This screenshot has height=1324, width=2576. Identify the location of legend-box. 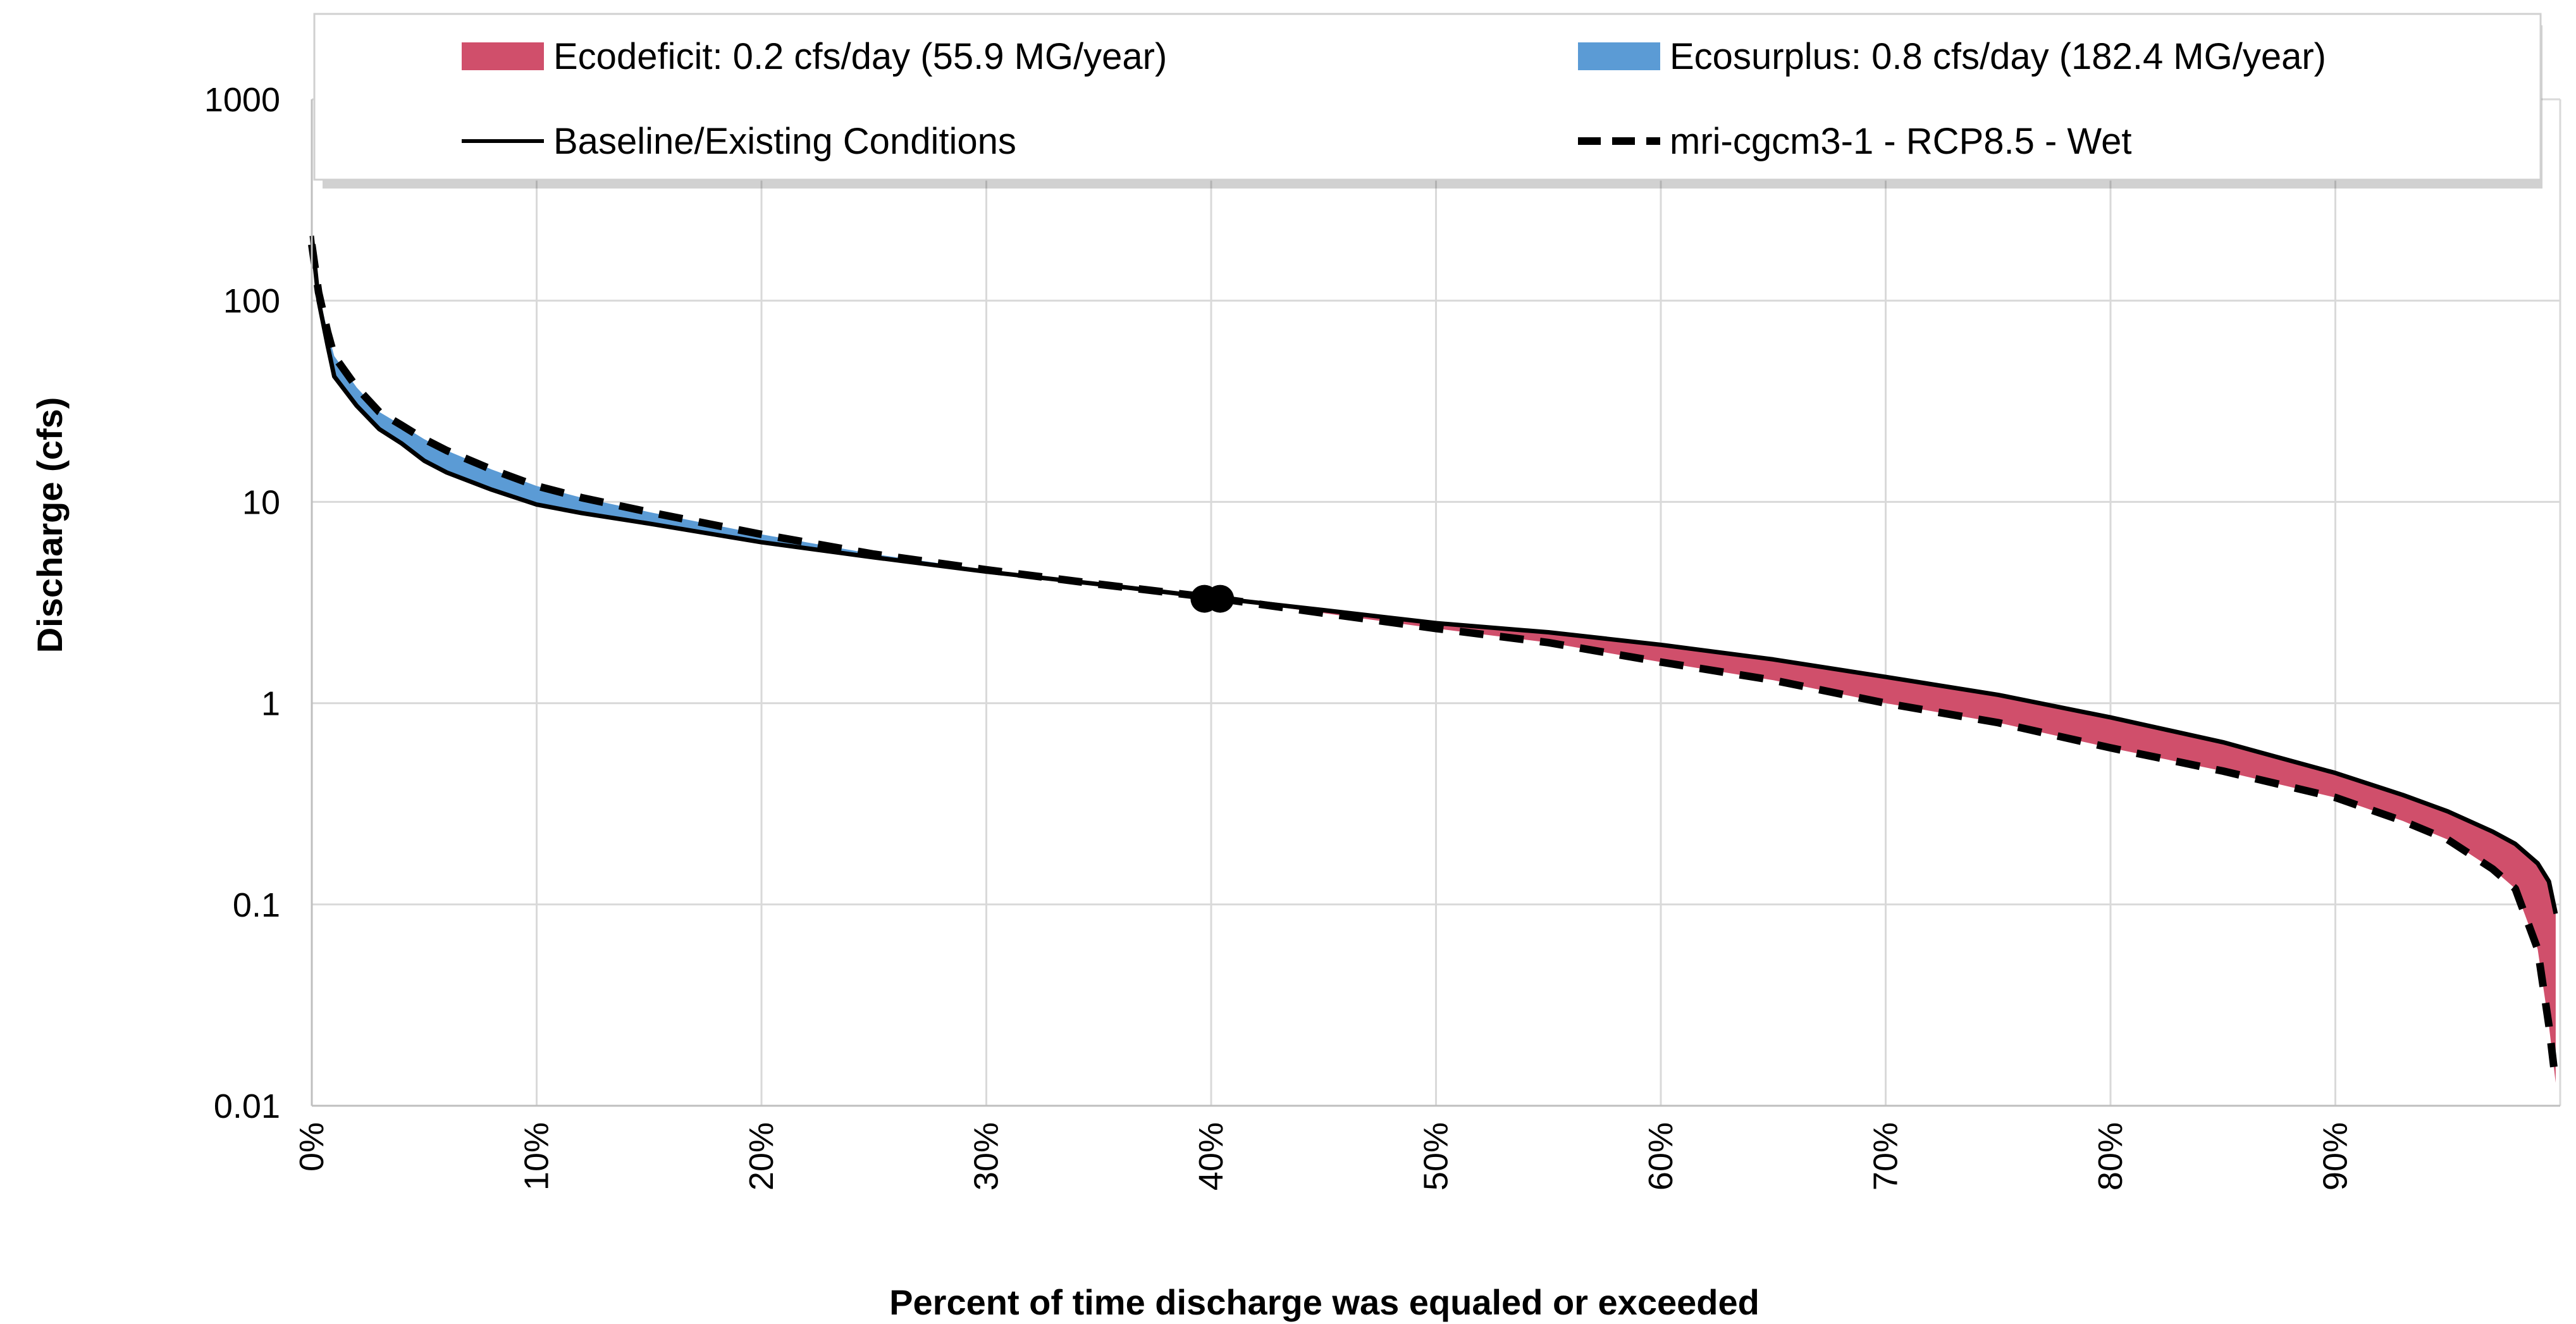
(1427, 97).